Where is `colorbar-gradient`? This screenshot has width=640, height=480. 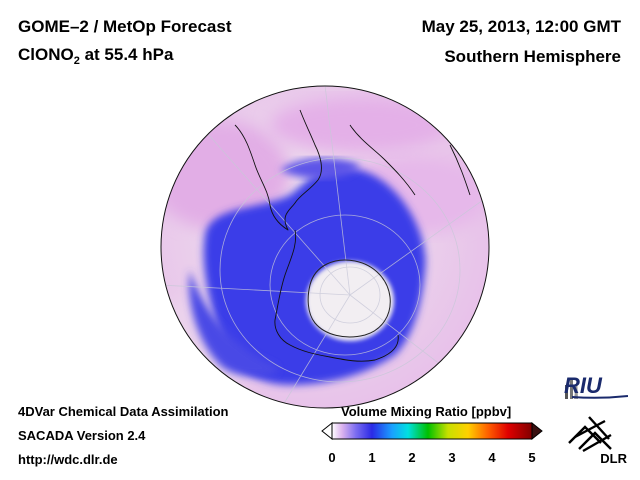 colorbar-gradient is located at coordinates (432, 431).